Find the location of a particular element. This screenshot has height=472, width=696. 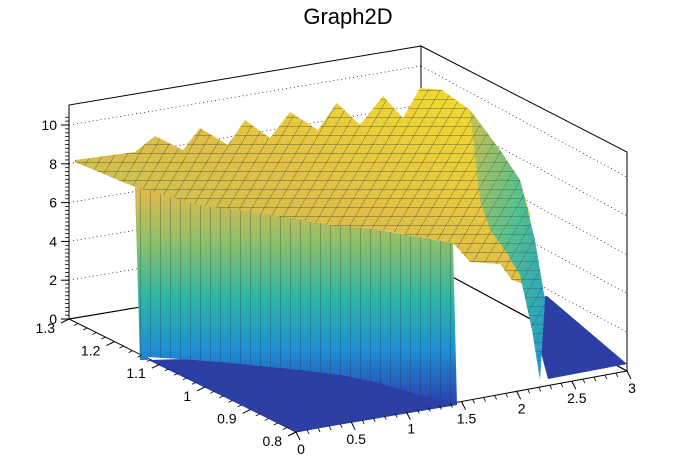

z-tick-label: 4 is located at coordinates (53, 241).